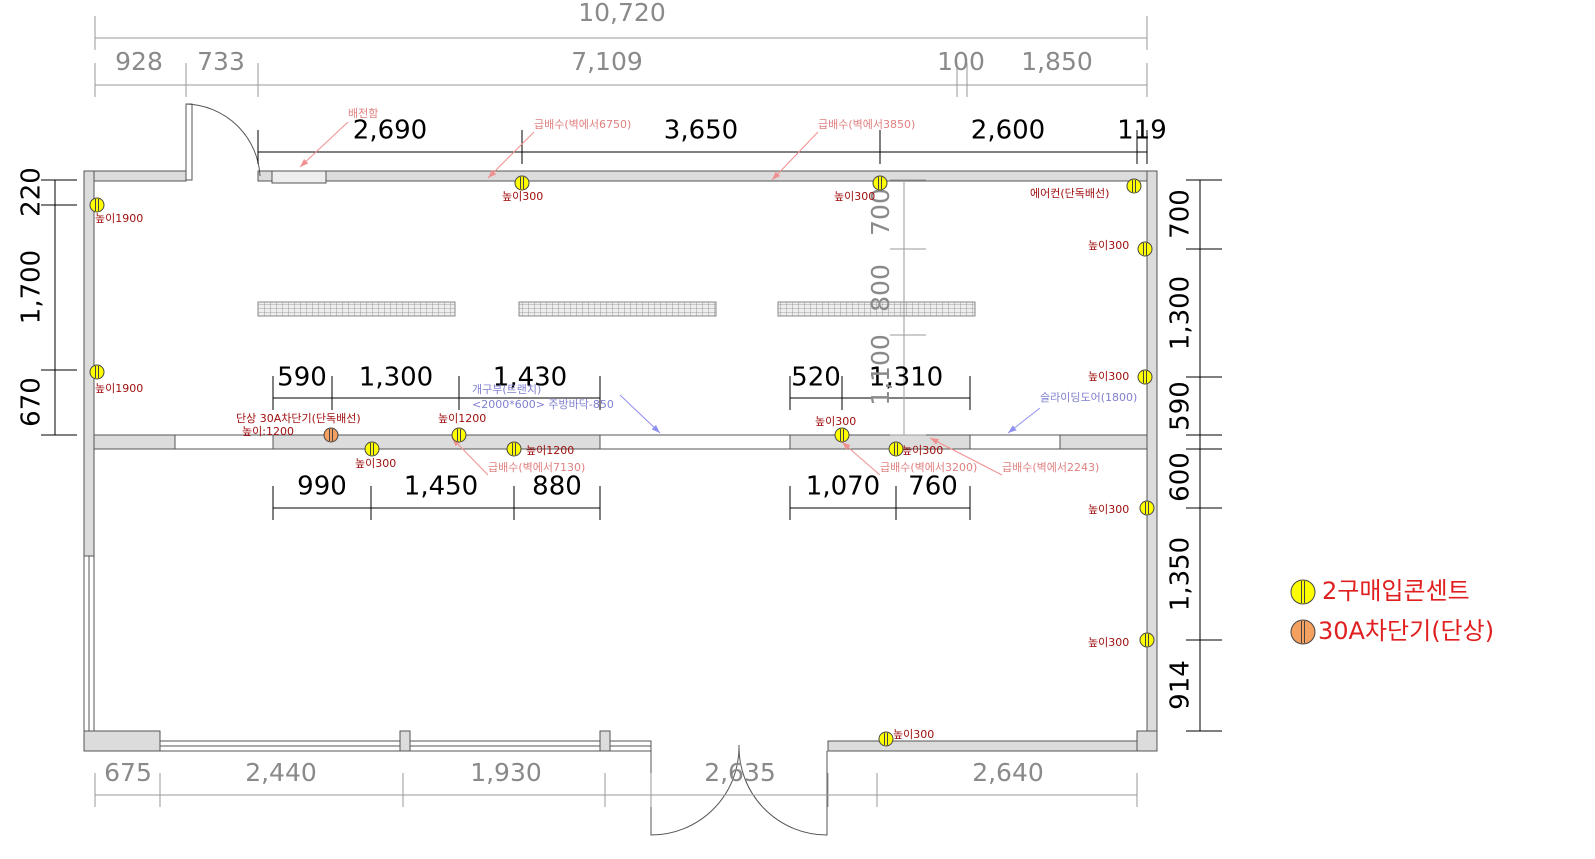 The width and height of the screenshot is (1595, 859). I want to click on label: 914, so click(1181, 685).